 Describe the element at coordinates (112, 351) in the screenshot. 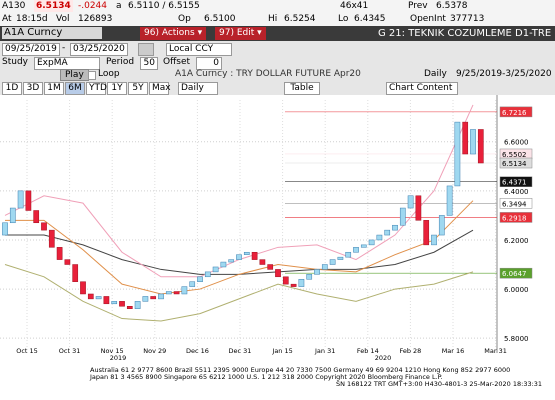

I see `x-tick-label: Nov 15` at that location.